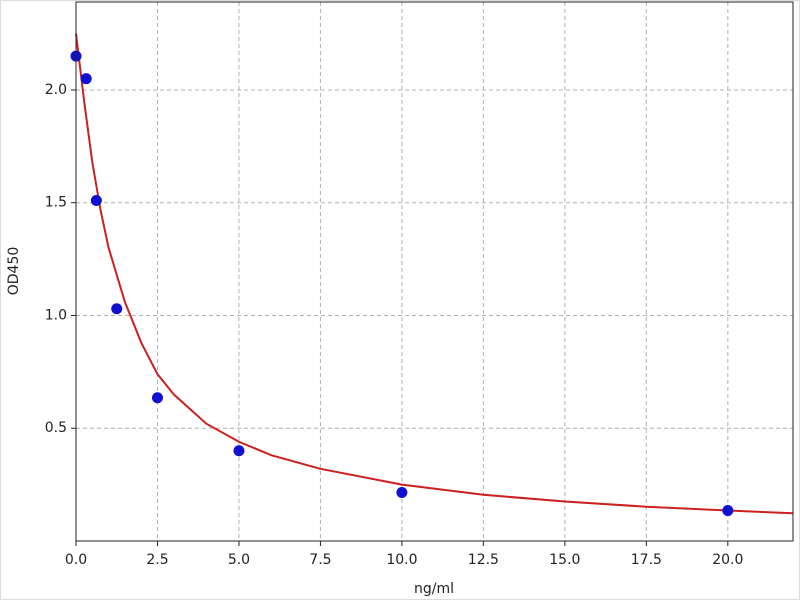 Image resolution: width=800 pixels, height=600 pixels. Describe the element at coordinates (401, 560) in the screenshot. I see `x-tick-label: 10.0` at that location.